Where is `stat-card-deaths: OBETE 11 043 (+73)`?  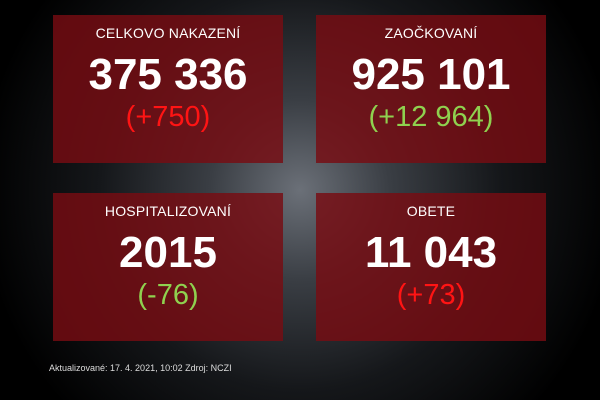 stat-card-deaths: OBETE 11 043 (+73) is located at coordinates (431, 267).